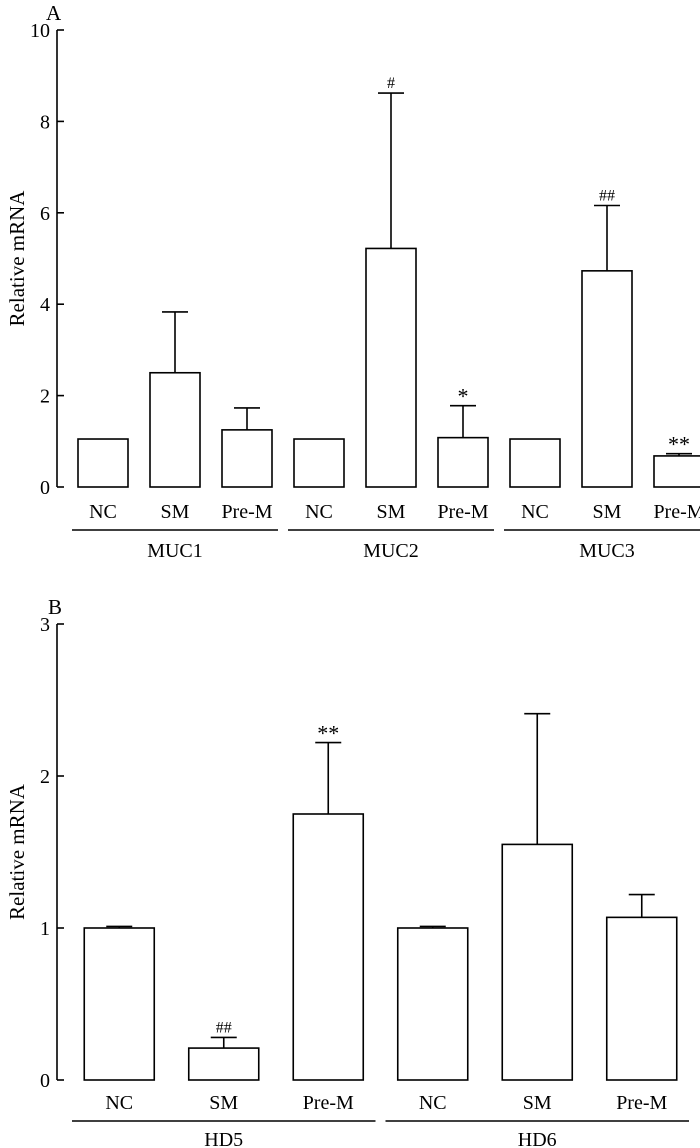 The width and height of the screenshot is (700, 1148). What do you see at coordinates (537, 1138) in the screenshot?
I see `group-label: HD6` at bounding box center [537, 1138].